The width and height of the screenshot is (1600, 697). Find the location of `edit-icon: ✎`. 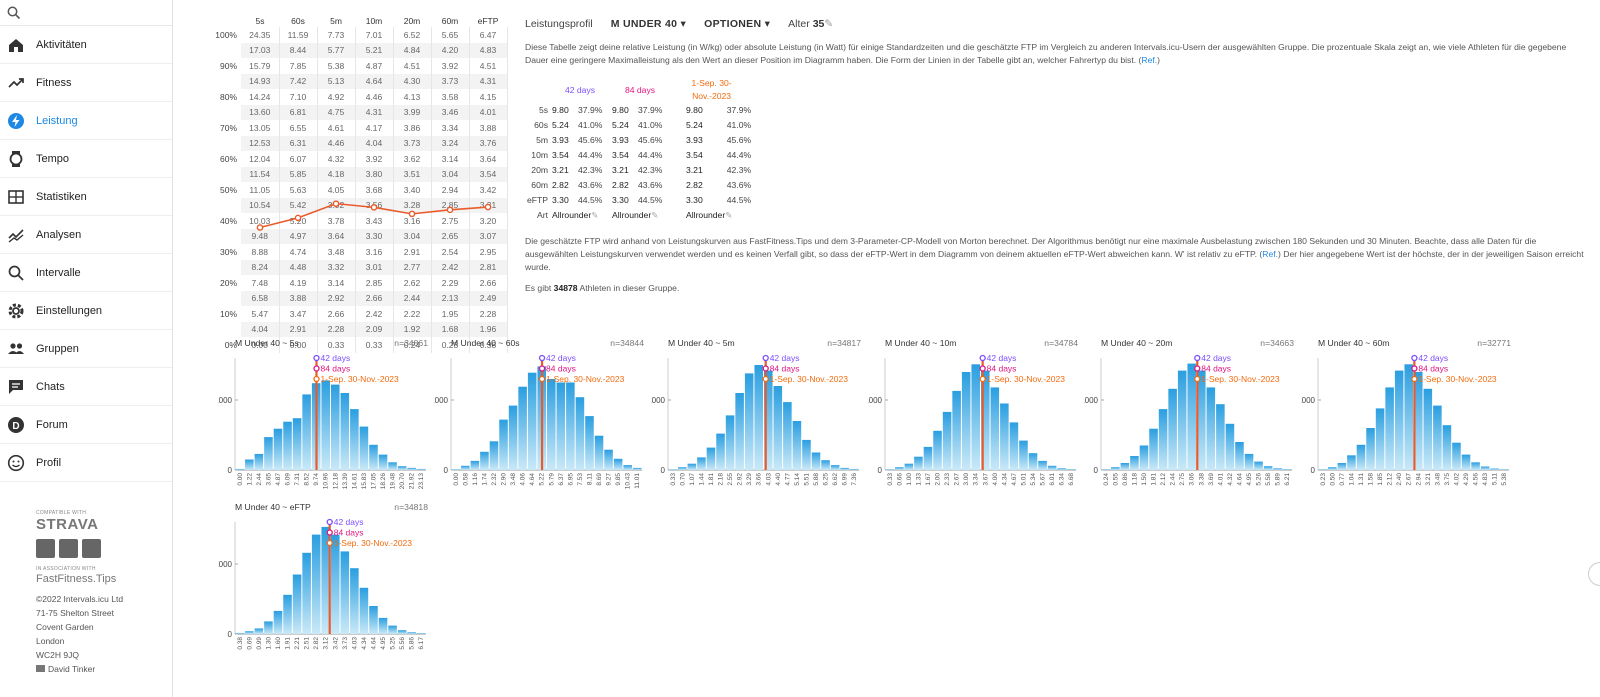

edit-icon: ✎ is located at coordinates (829, 24).